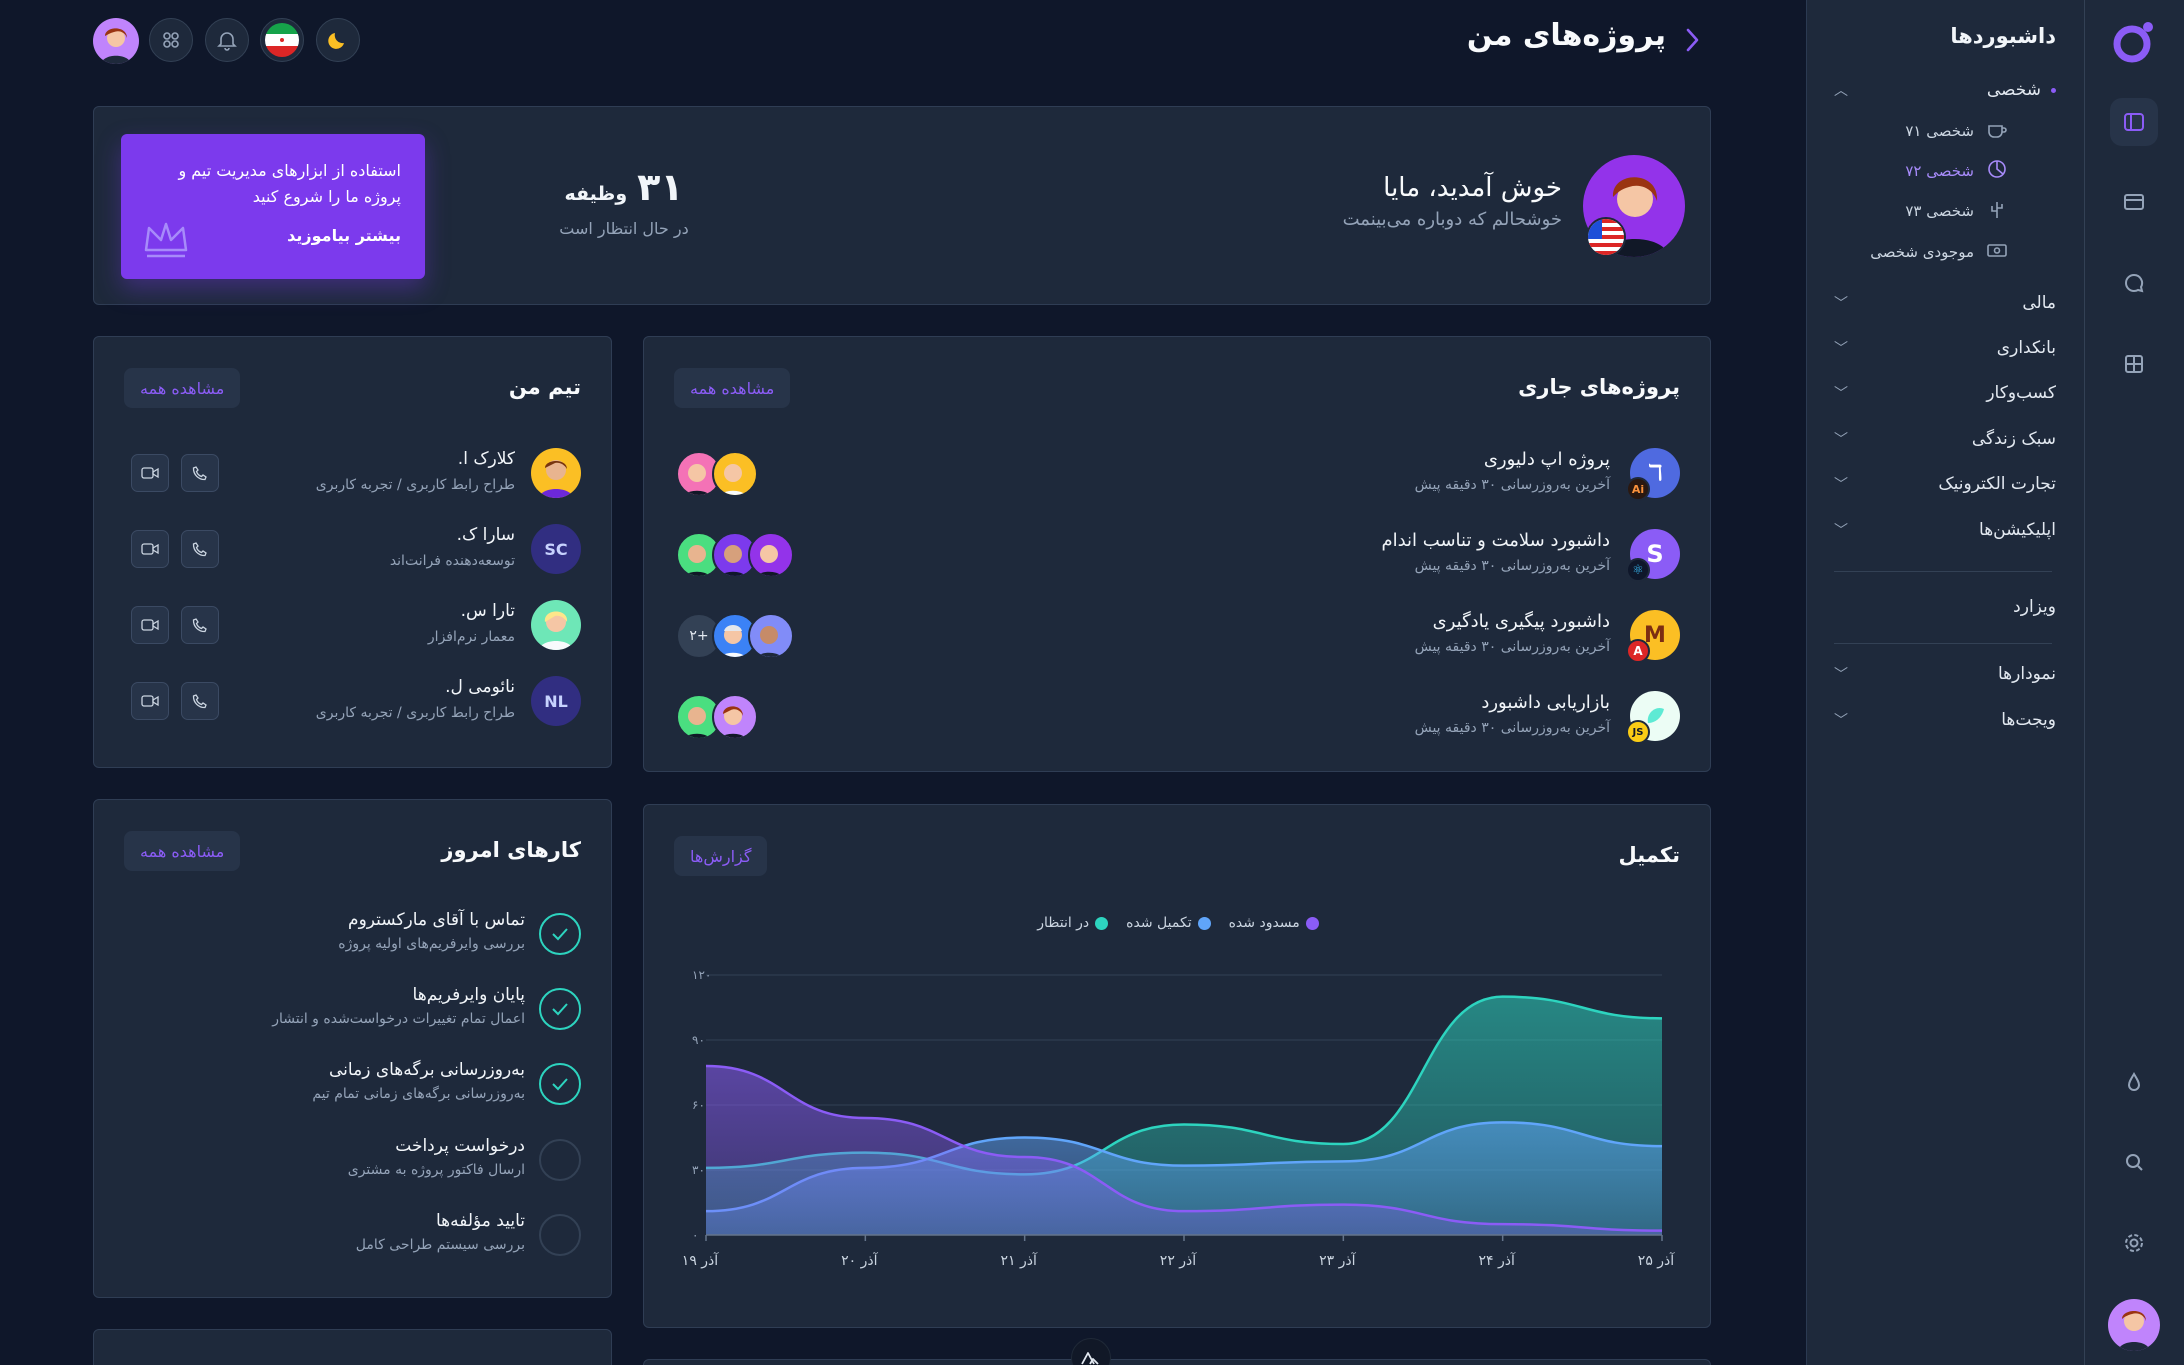 Image resolution: width=2184 pixels, height=1365 pixels. What do you see at coordinates (1521, 621) in the screenshot?
I see `project-name: داشبورد پیگیری یادگیری` at bounding box center [1521, 621].